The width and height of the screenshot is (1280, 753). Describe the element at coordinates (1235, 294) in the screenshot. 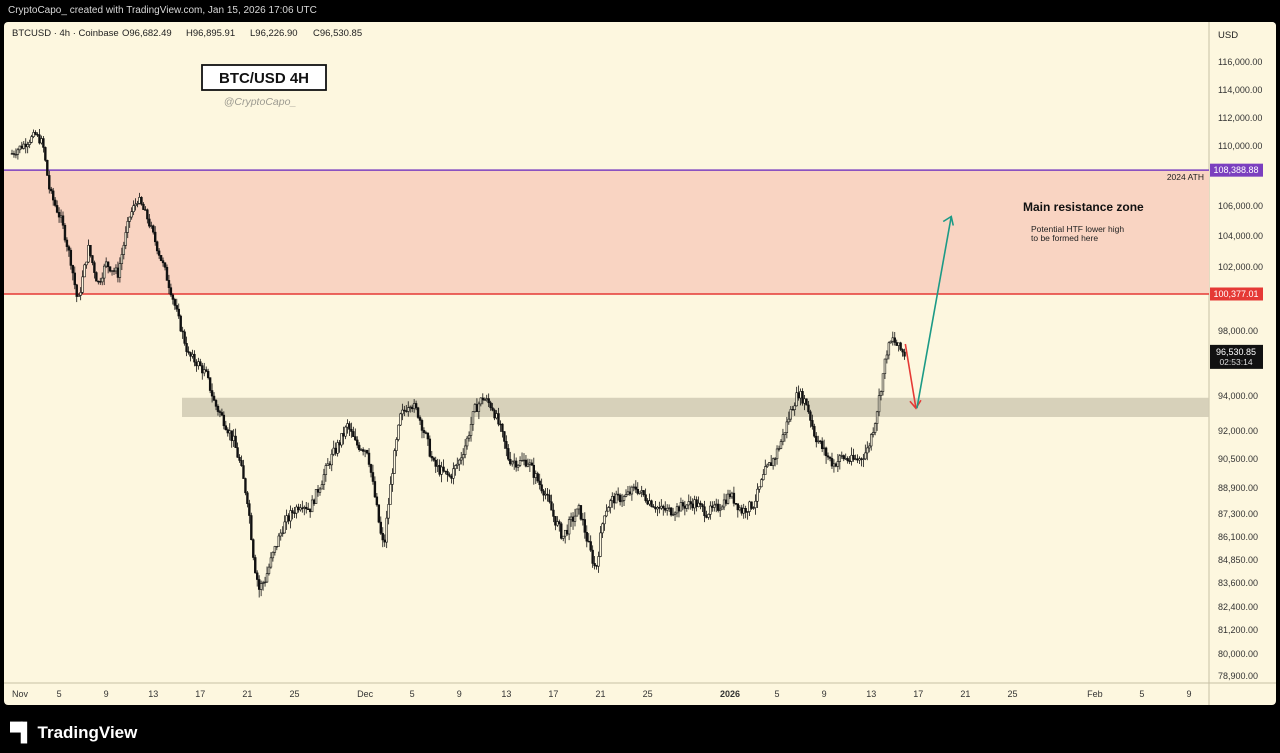

I see `resistance-badge-value: 100,377.01` at that location.